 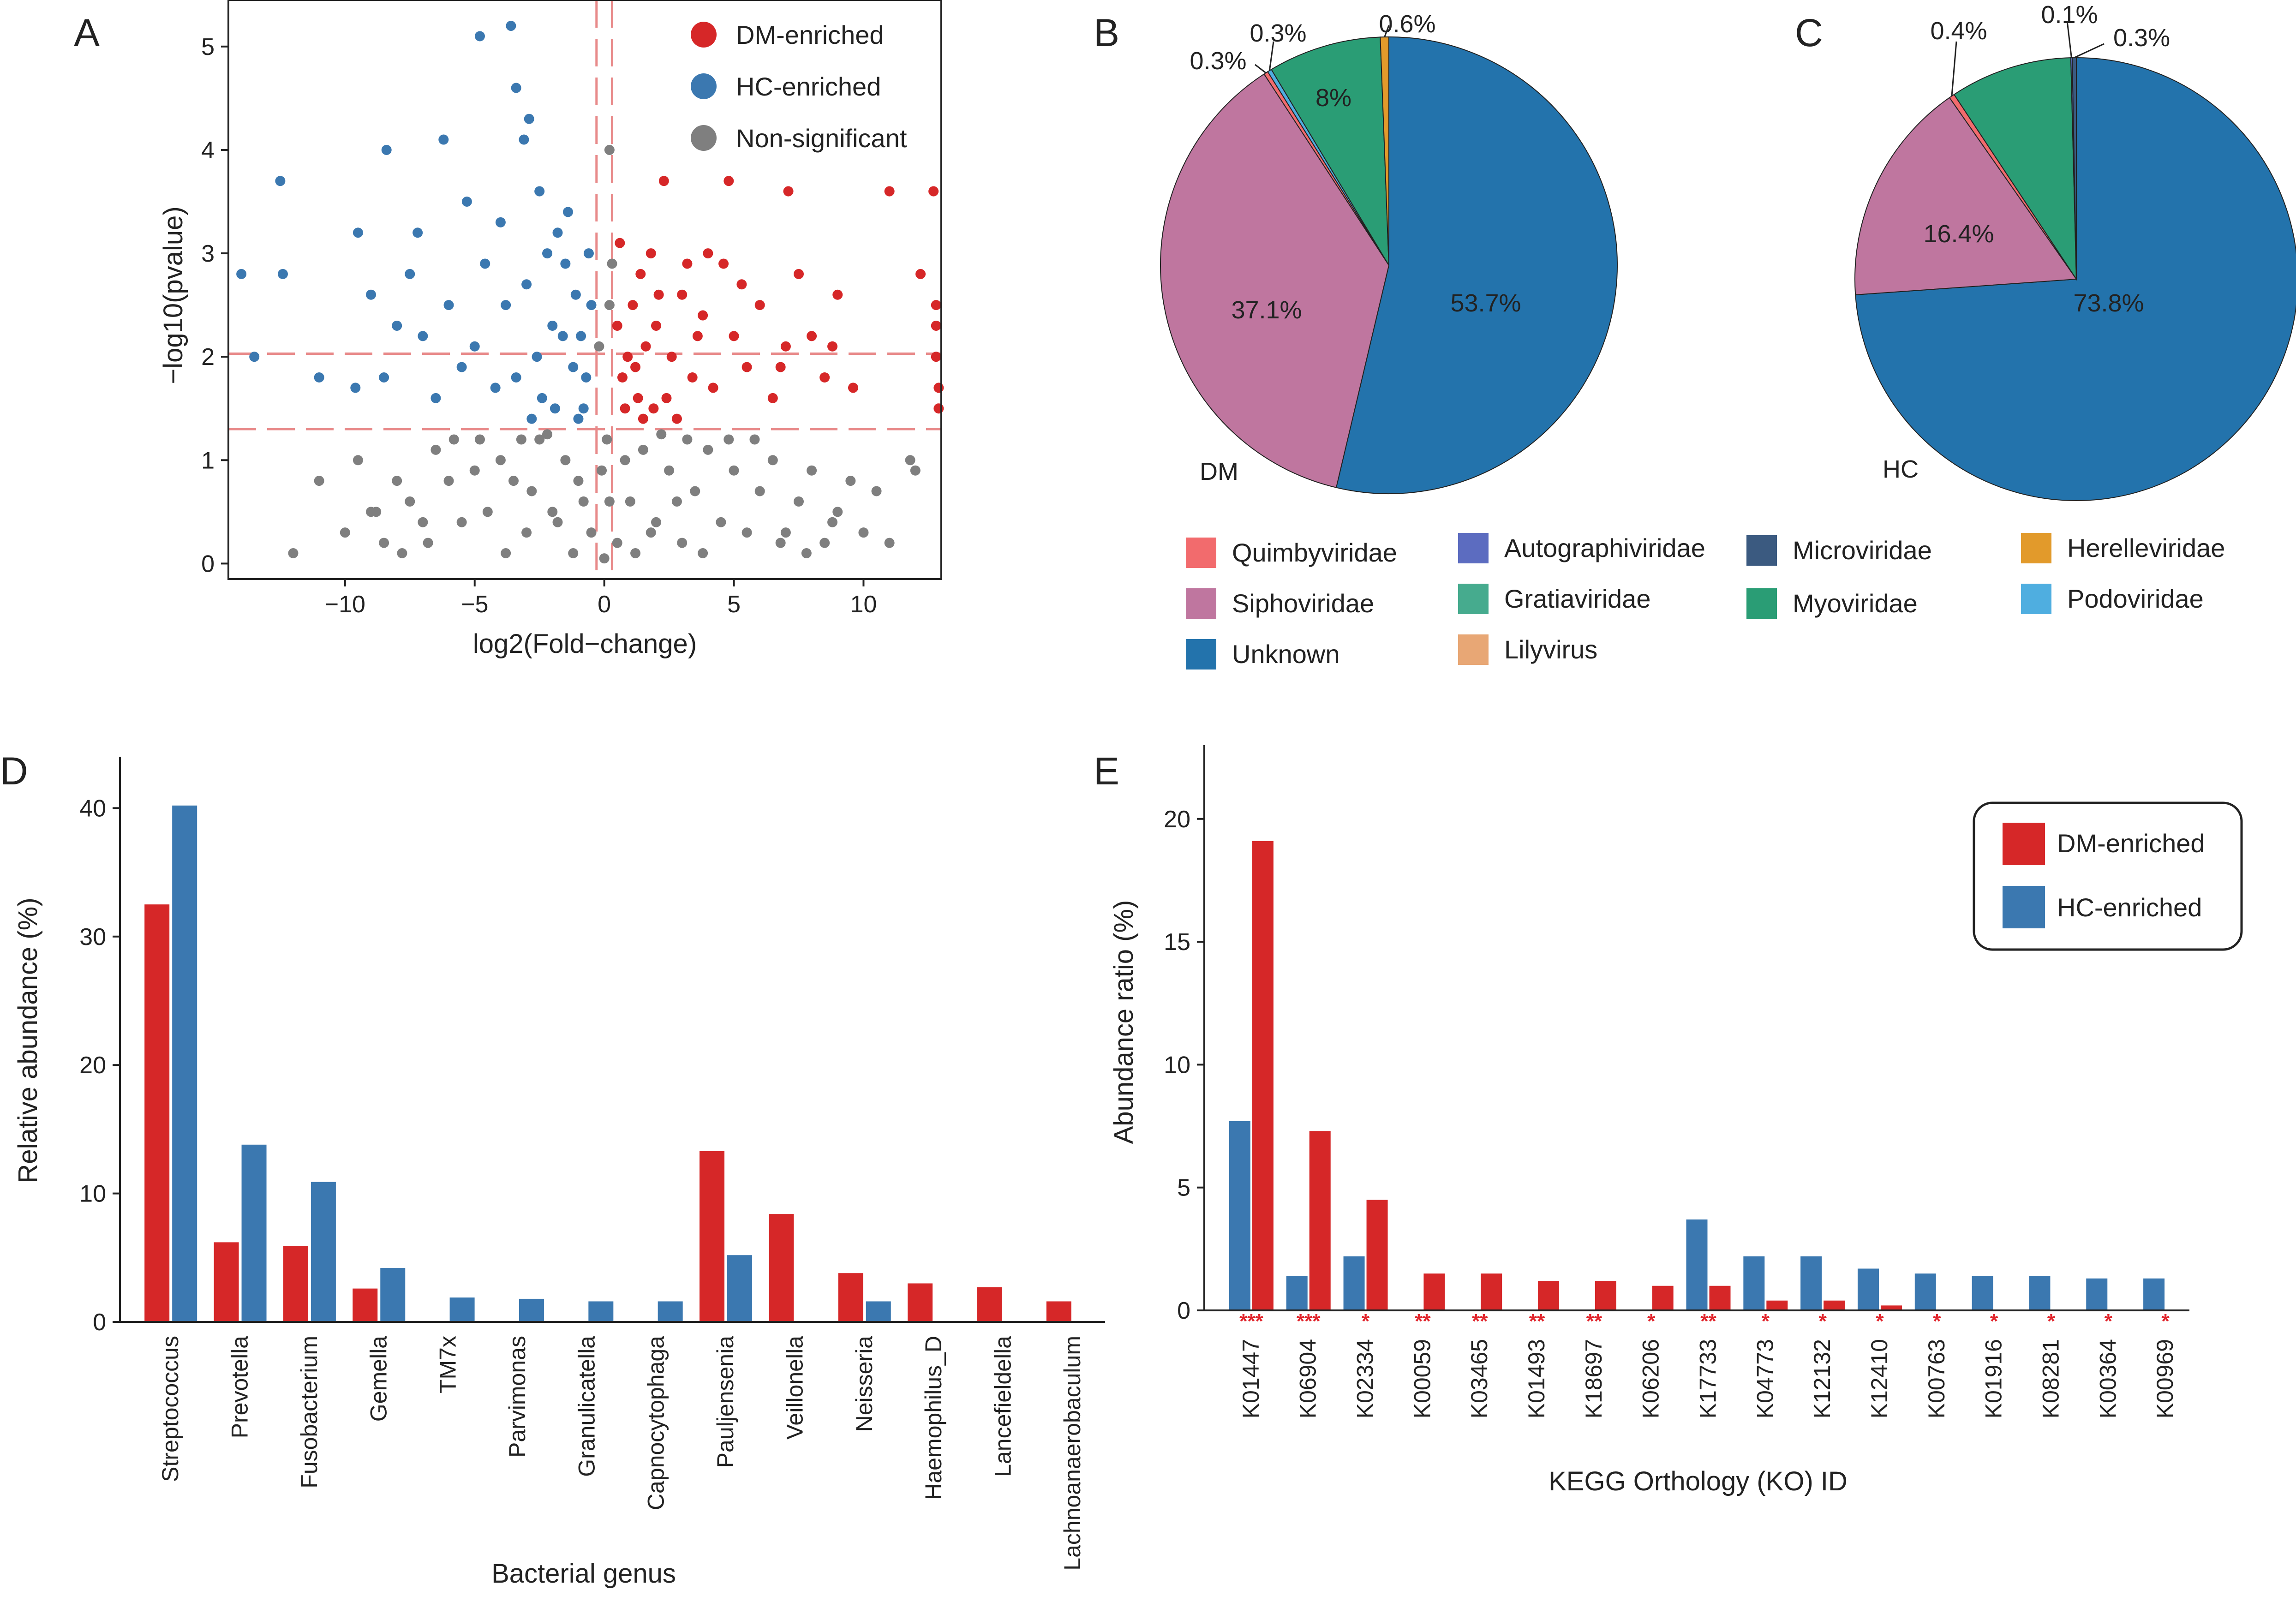 I want to click on x-tick-label: K02334, so click(x=1365, y=1378).